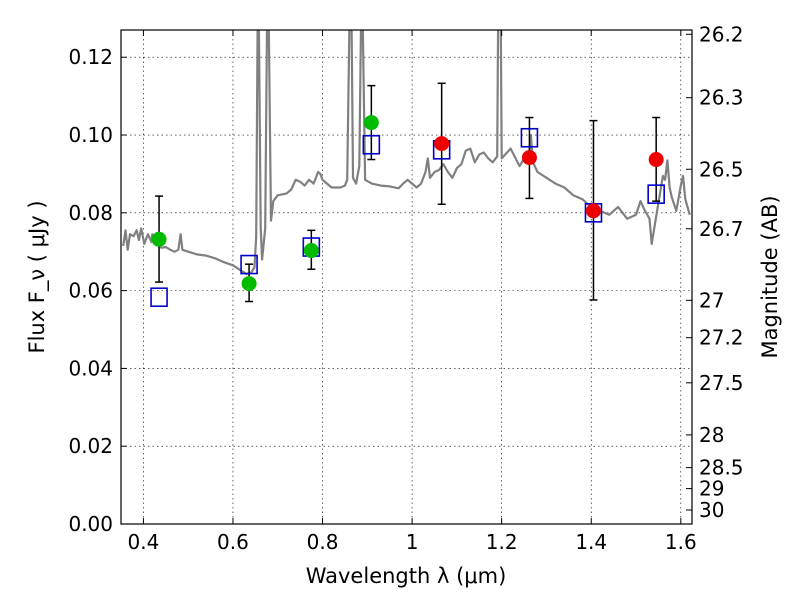  What do you see at coordinates (90, 213) in the screenshot?
I see `y-tick-label: 0.08` at bounding box center [90, 213].